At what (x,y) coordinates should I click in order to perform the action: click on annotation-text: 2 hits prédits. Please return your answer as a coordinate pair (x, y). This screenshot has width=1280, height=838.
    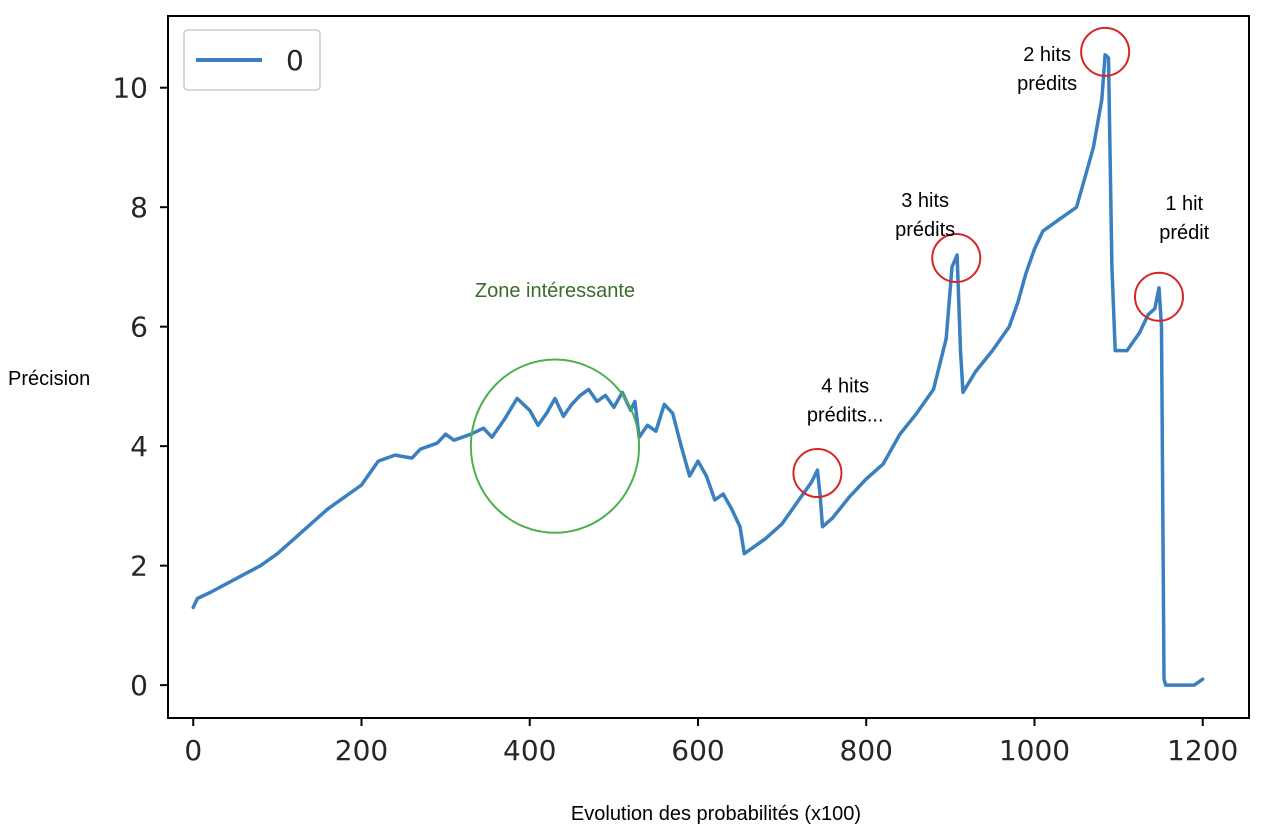
    Looking at the image, I should click on (1047, 69).